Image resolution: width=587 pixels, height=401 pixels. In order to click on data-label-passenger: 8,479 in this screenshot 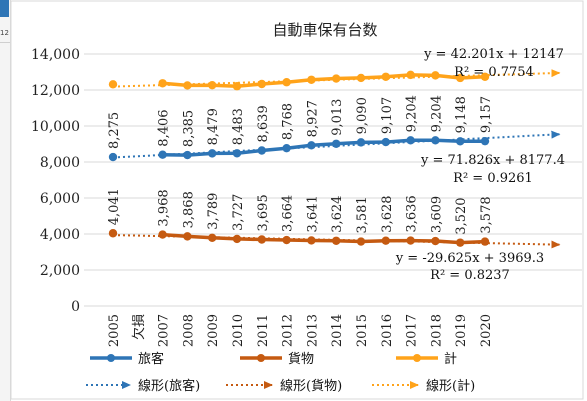, I will do `click(213, 126)`.